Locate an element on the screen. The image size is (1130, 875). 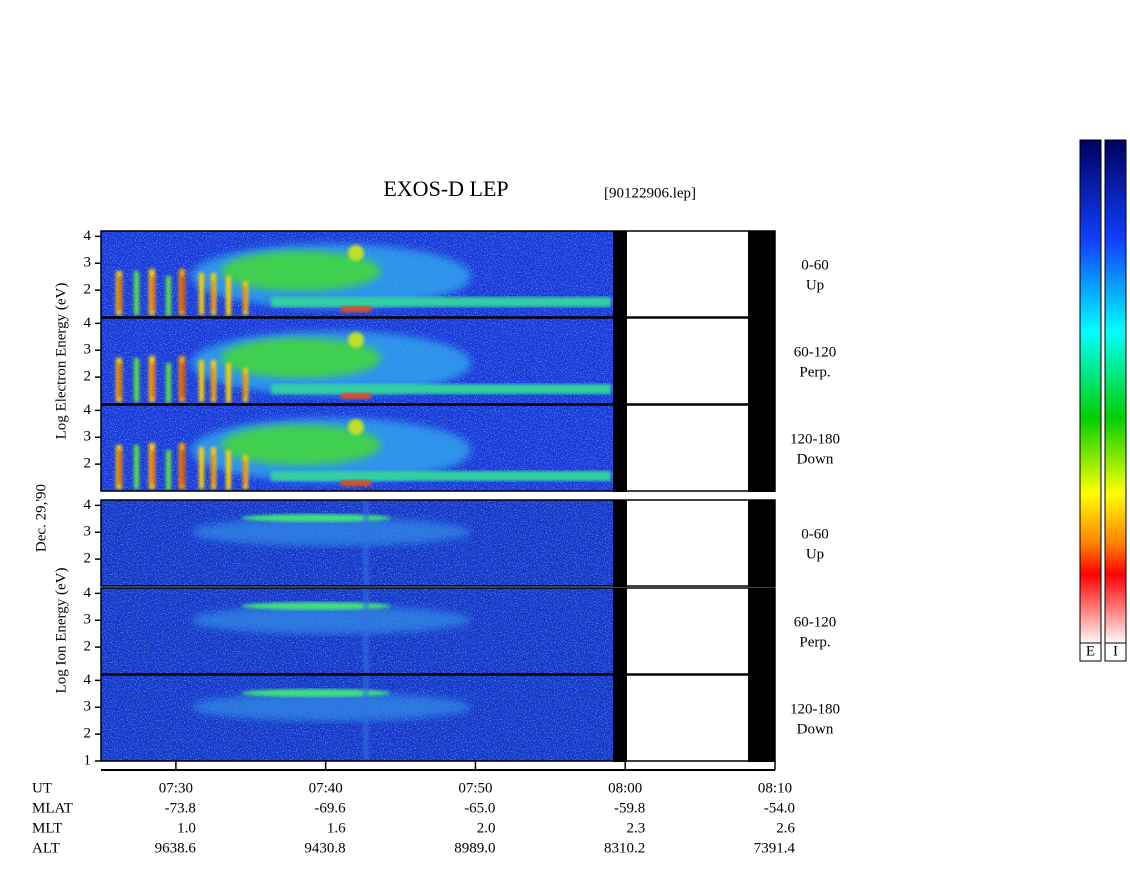
ephemeris-value: 2.0 is located at coordinates (486, 828).